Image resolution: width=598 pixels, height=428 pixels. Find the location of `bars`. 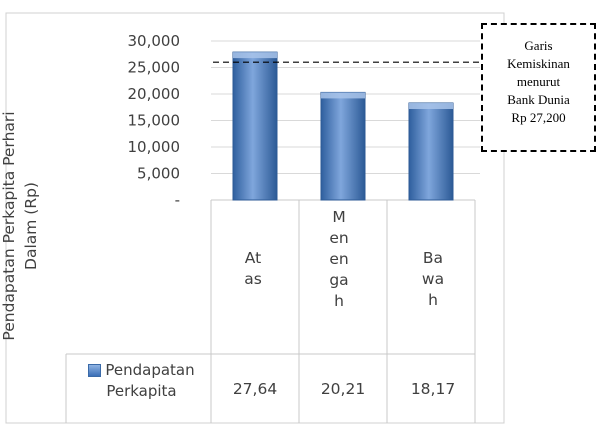

bars is located at coordinates (343, 126).